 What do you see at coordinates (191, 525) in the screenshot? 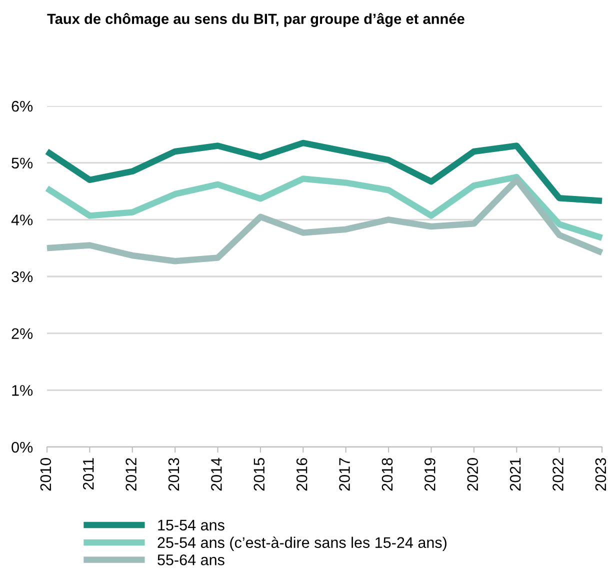
I see `legend-label: 15-54 ans` at bounding box center [191, 525].